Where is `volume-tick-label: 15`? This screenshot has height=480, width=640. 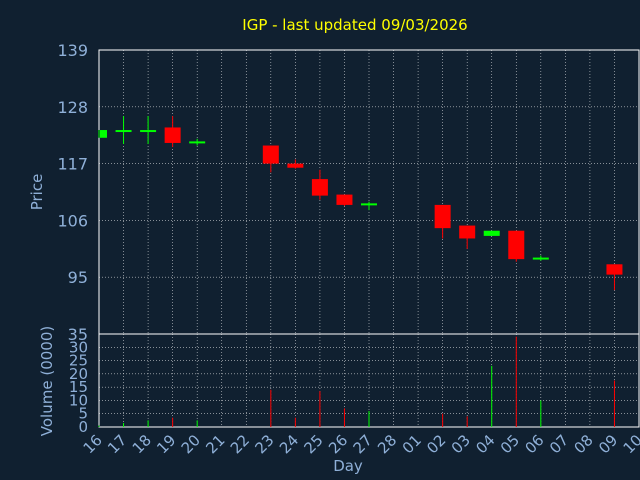 volume-tick-label: 15 is located at coordinates (78, 387).